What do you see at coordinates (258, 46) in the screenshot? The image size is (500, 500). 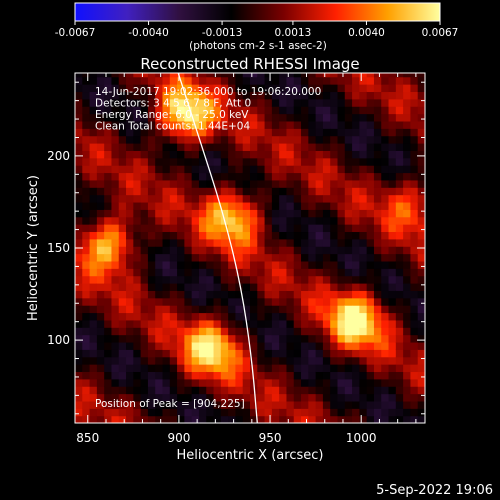 I see `colorbar-unit-label: (photons cm-2 s-1 asec-2)` at bounding box center [258, 46].